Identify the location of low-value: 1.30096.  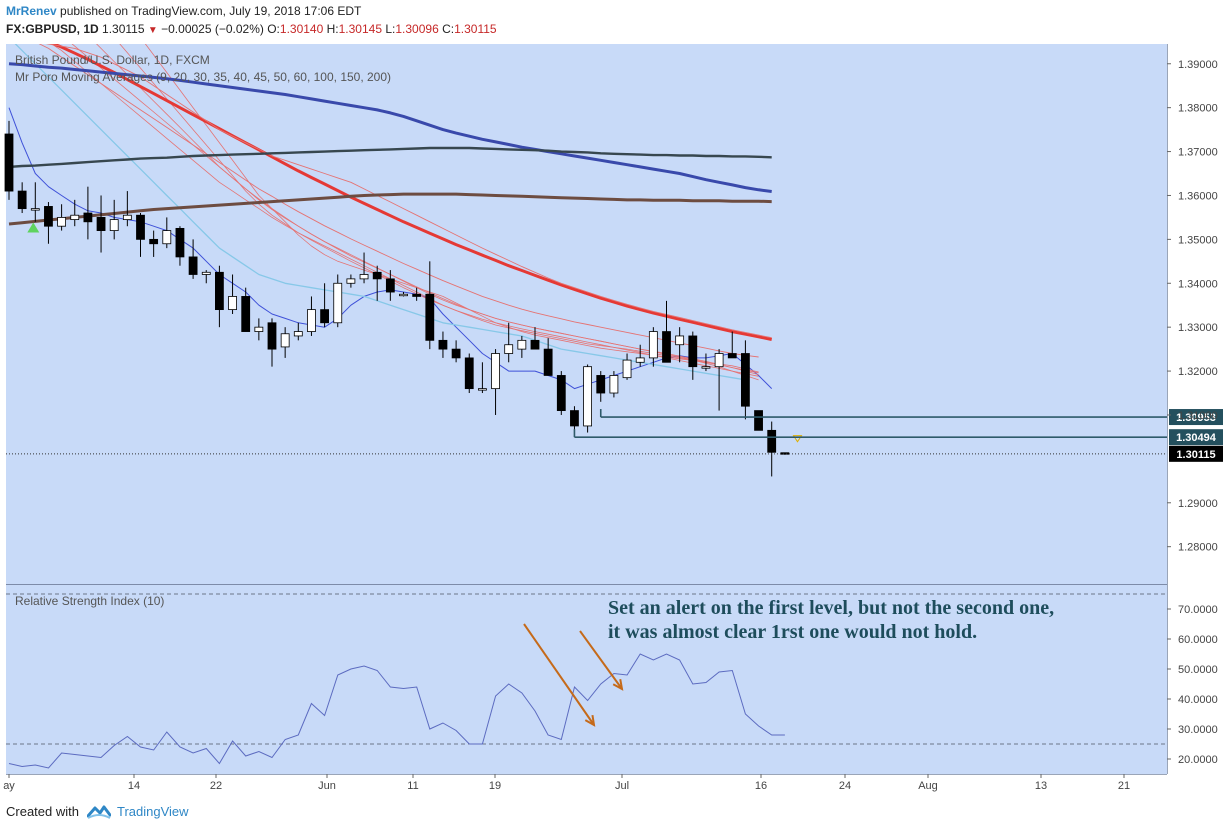
(417, 29).